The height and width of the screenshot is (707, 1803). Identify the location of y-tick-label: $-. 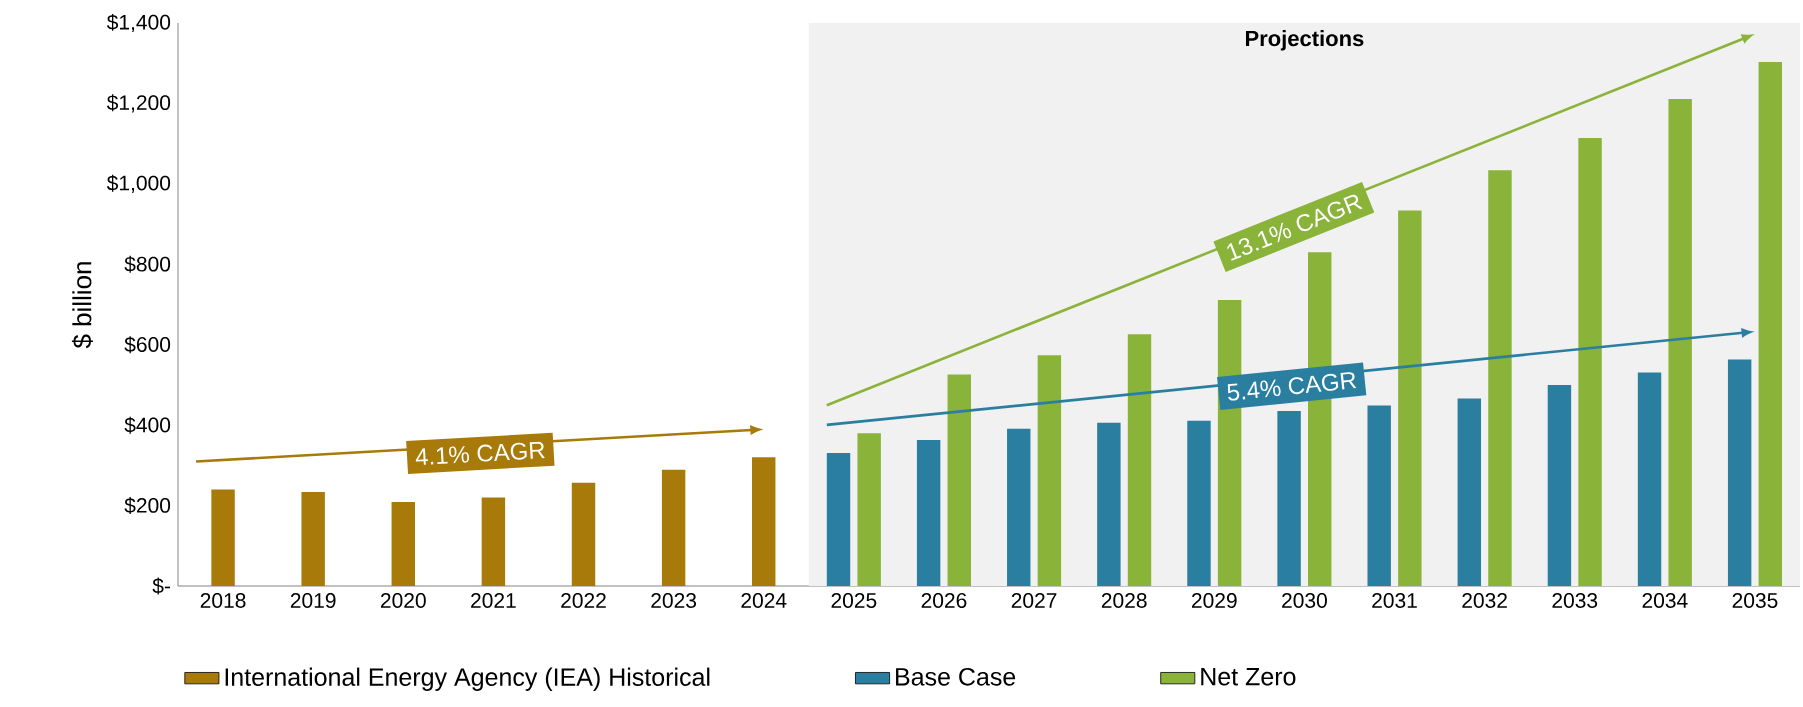
(161, 586).